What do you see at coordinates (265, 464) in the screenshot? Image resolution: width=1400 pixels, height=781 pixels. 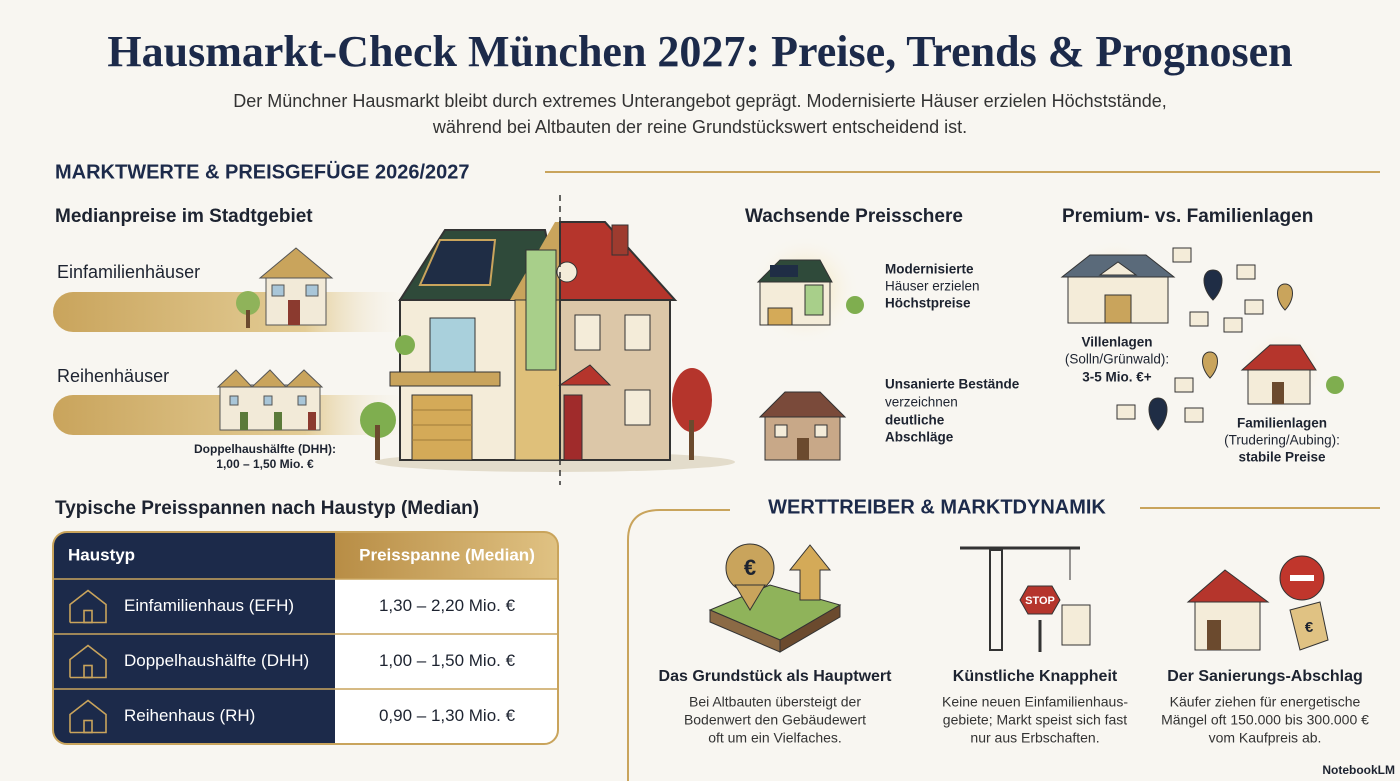 I see `note: 1,00 – 1,50 Mio. €` at bounding box center [265, 464].